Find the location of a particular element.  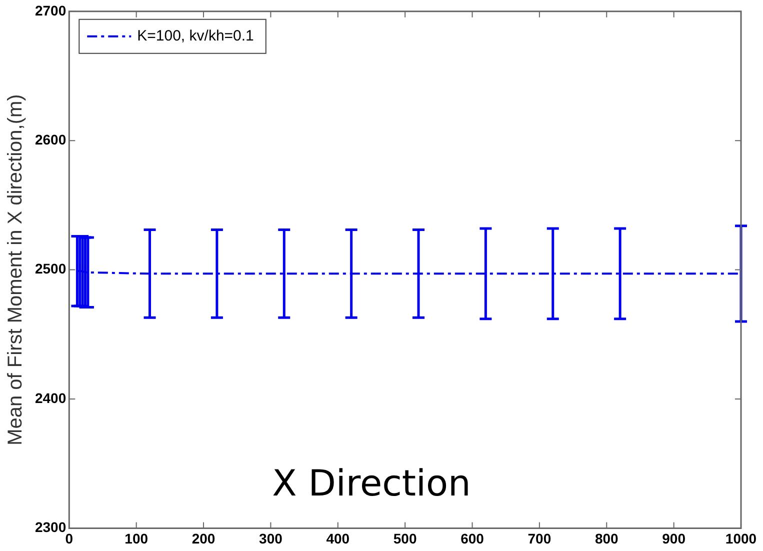

x-tick-label: 500 is located at coordinates (405, 538).